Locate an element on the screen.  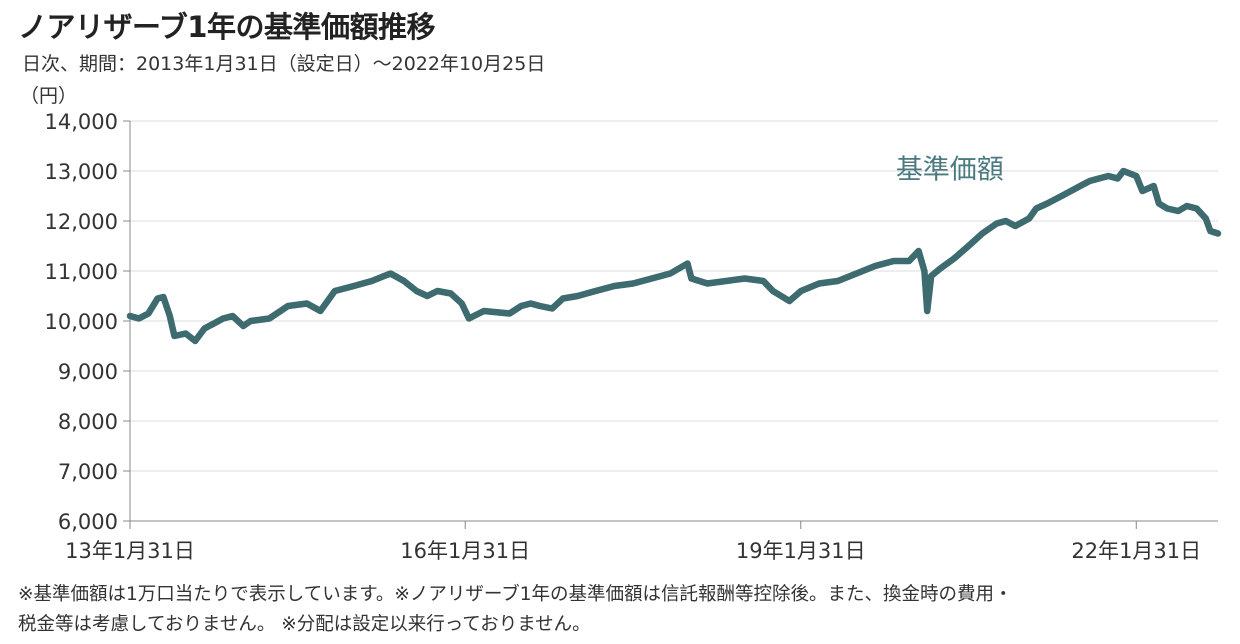
y-tick-label: 13,000 is located at coordinates (81, 172).